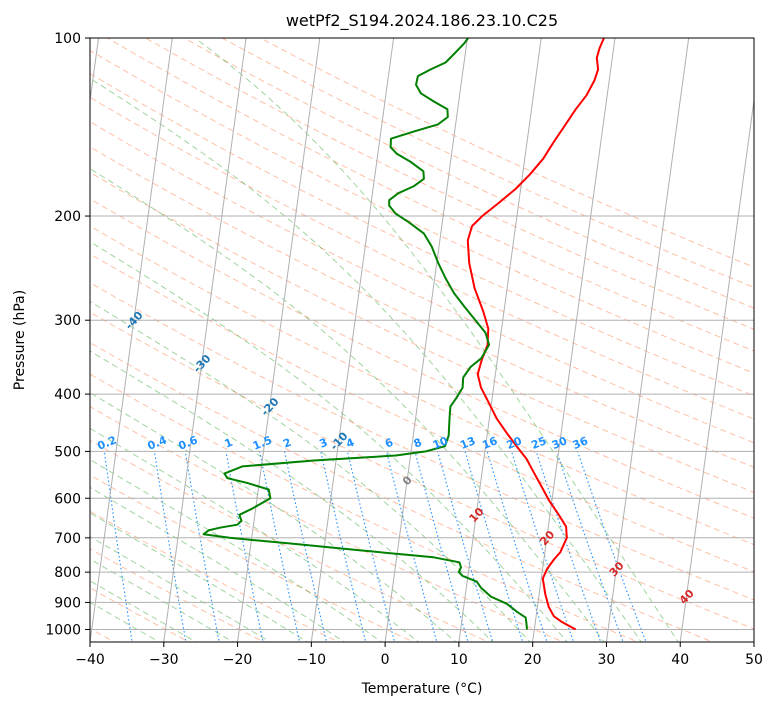 This screenshot has width=775, height=708. What do you see at coordinates (67, 603) in the screenshot?
I see `y-tick-label: 900` at bounding box center [67, 603].